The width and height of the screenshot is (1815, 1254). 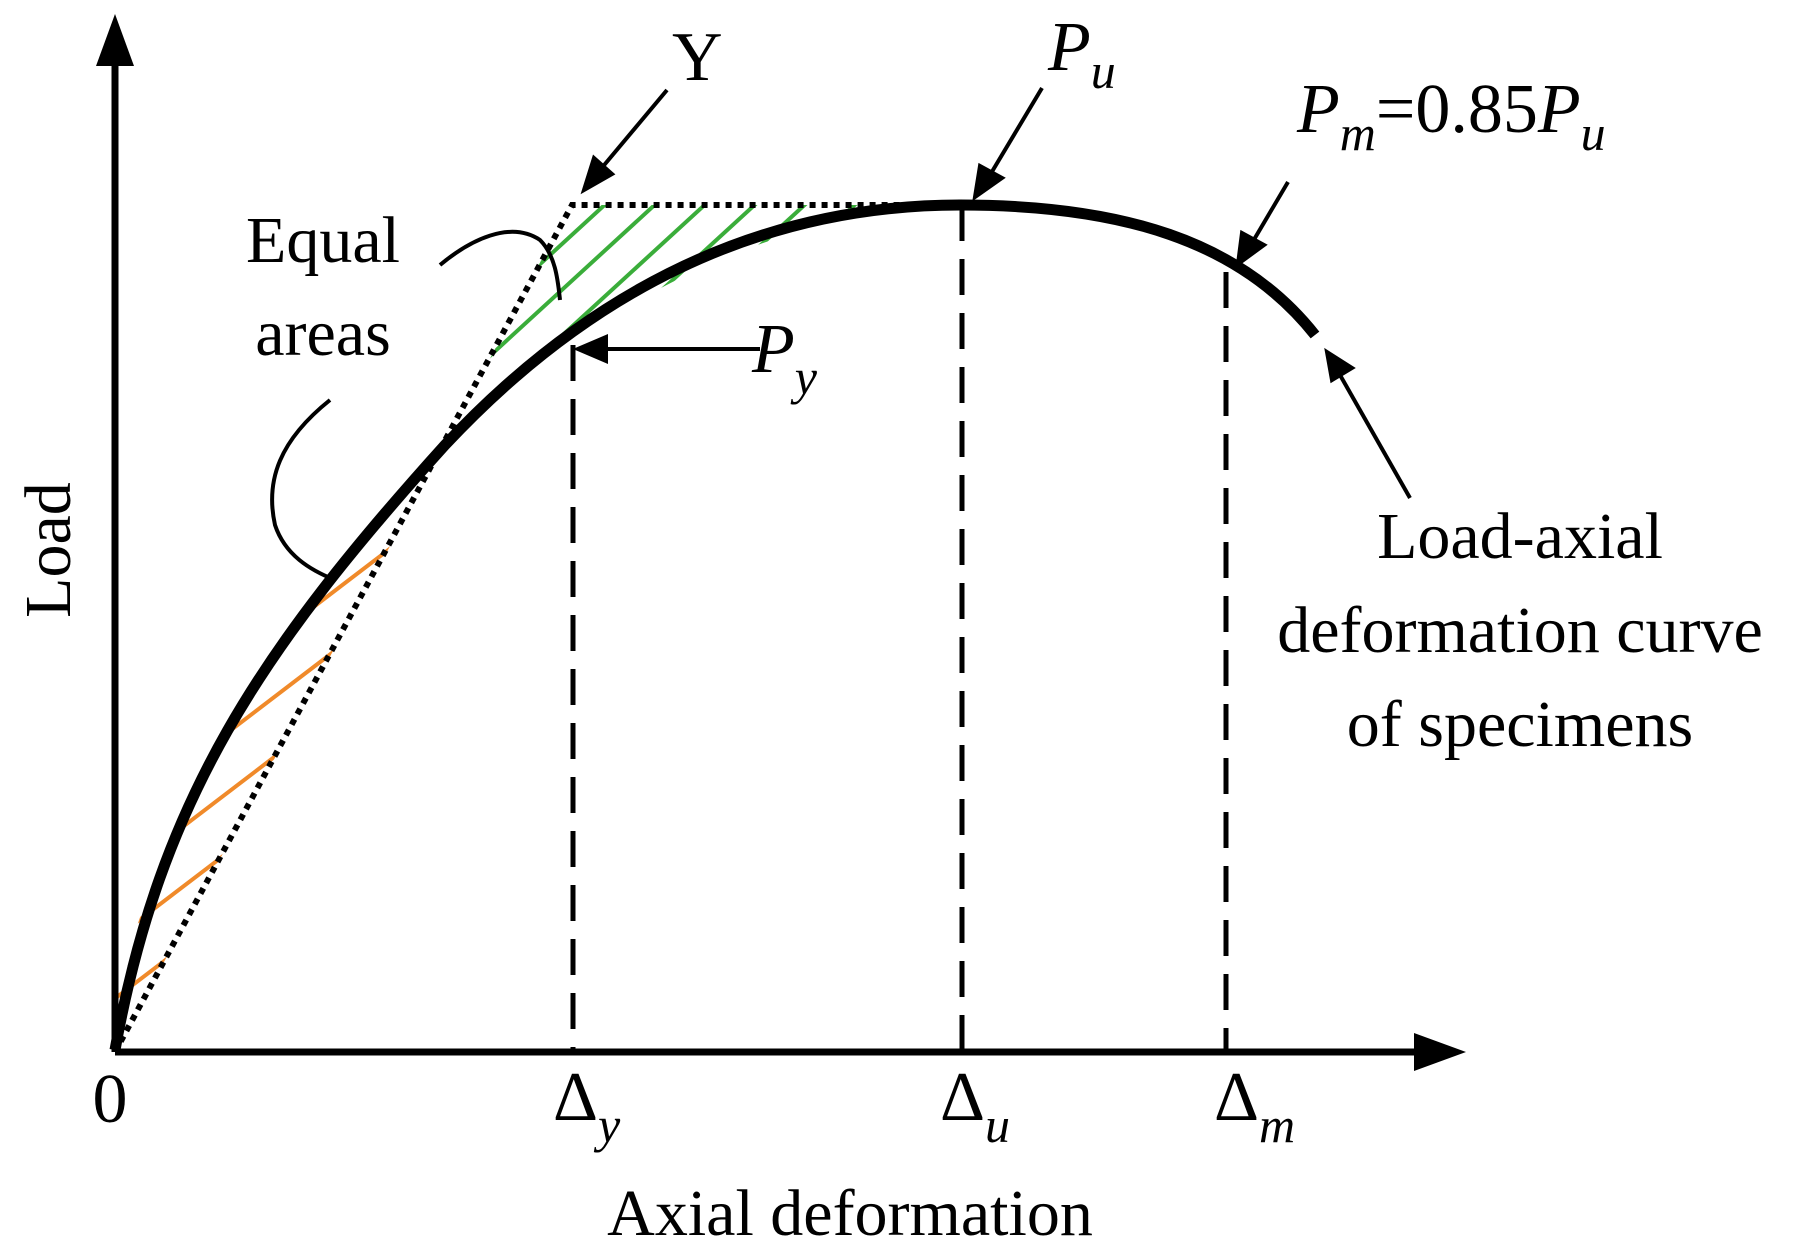 I want to click on lower-hatch-region, so click(x=280, y=748).